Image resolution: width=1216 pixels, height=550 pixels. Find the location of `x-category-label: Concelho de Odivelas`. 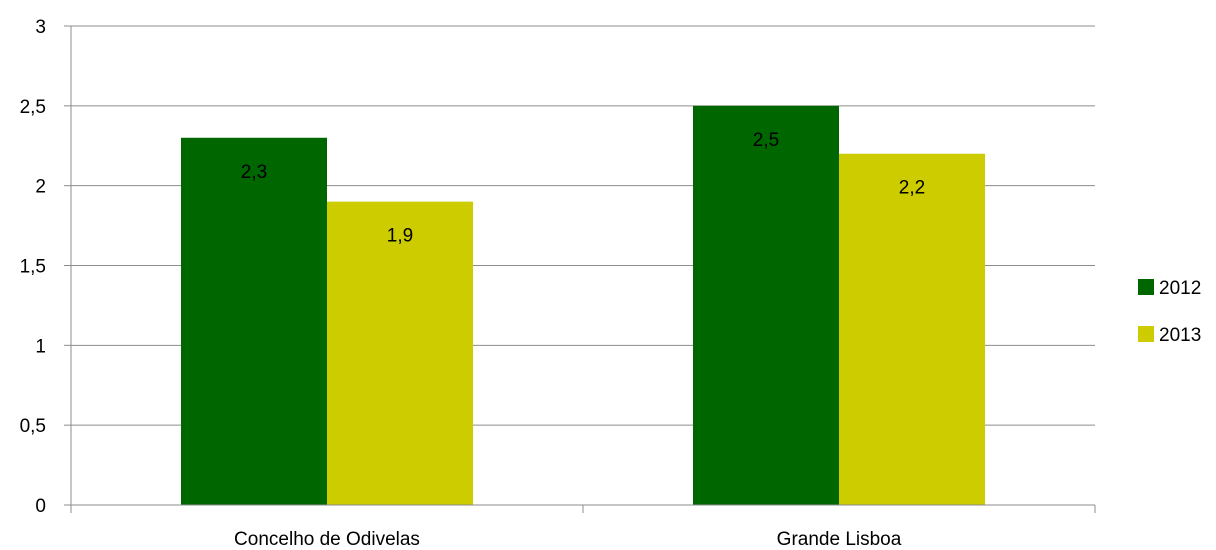

x-category-label: Concelho de Odivelas is located at coordinates (327, 539).